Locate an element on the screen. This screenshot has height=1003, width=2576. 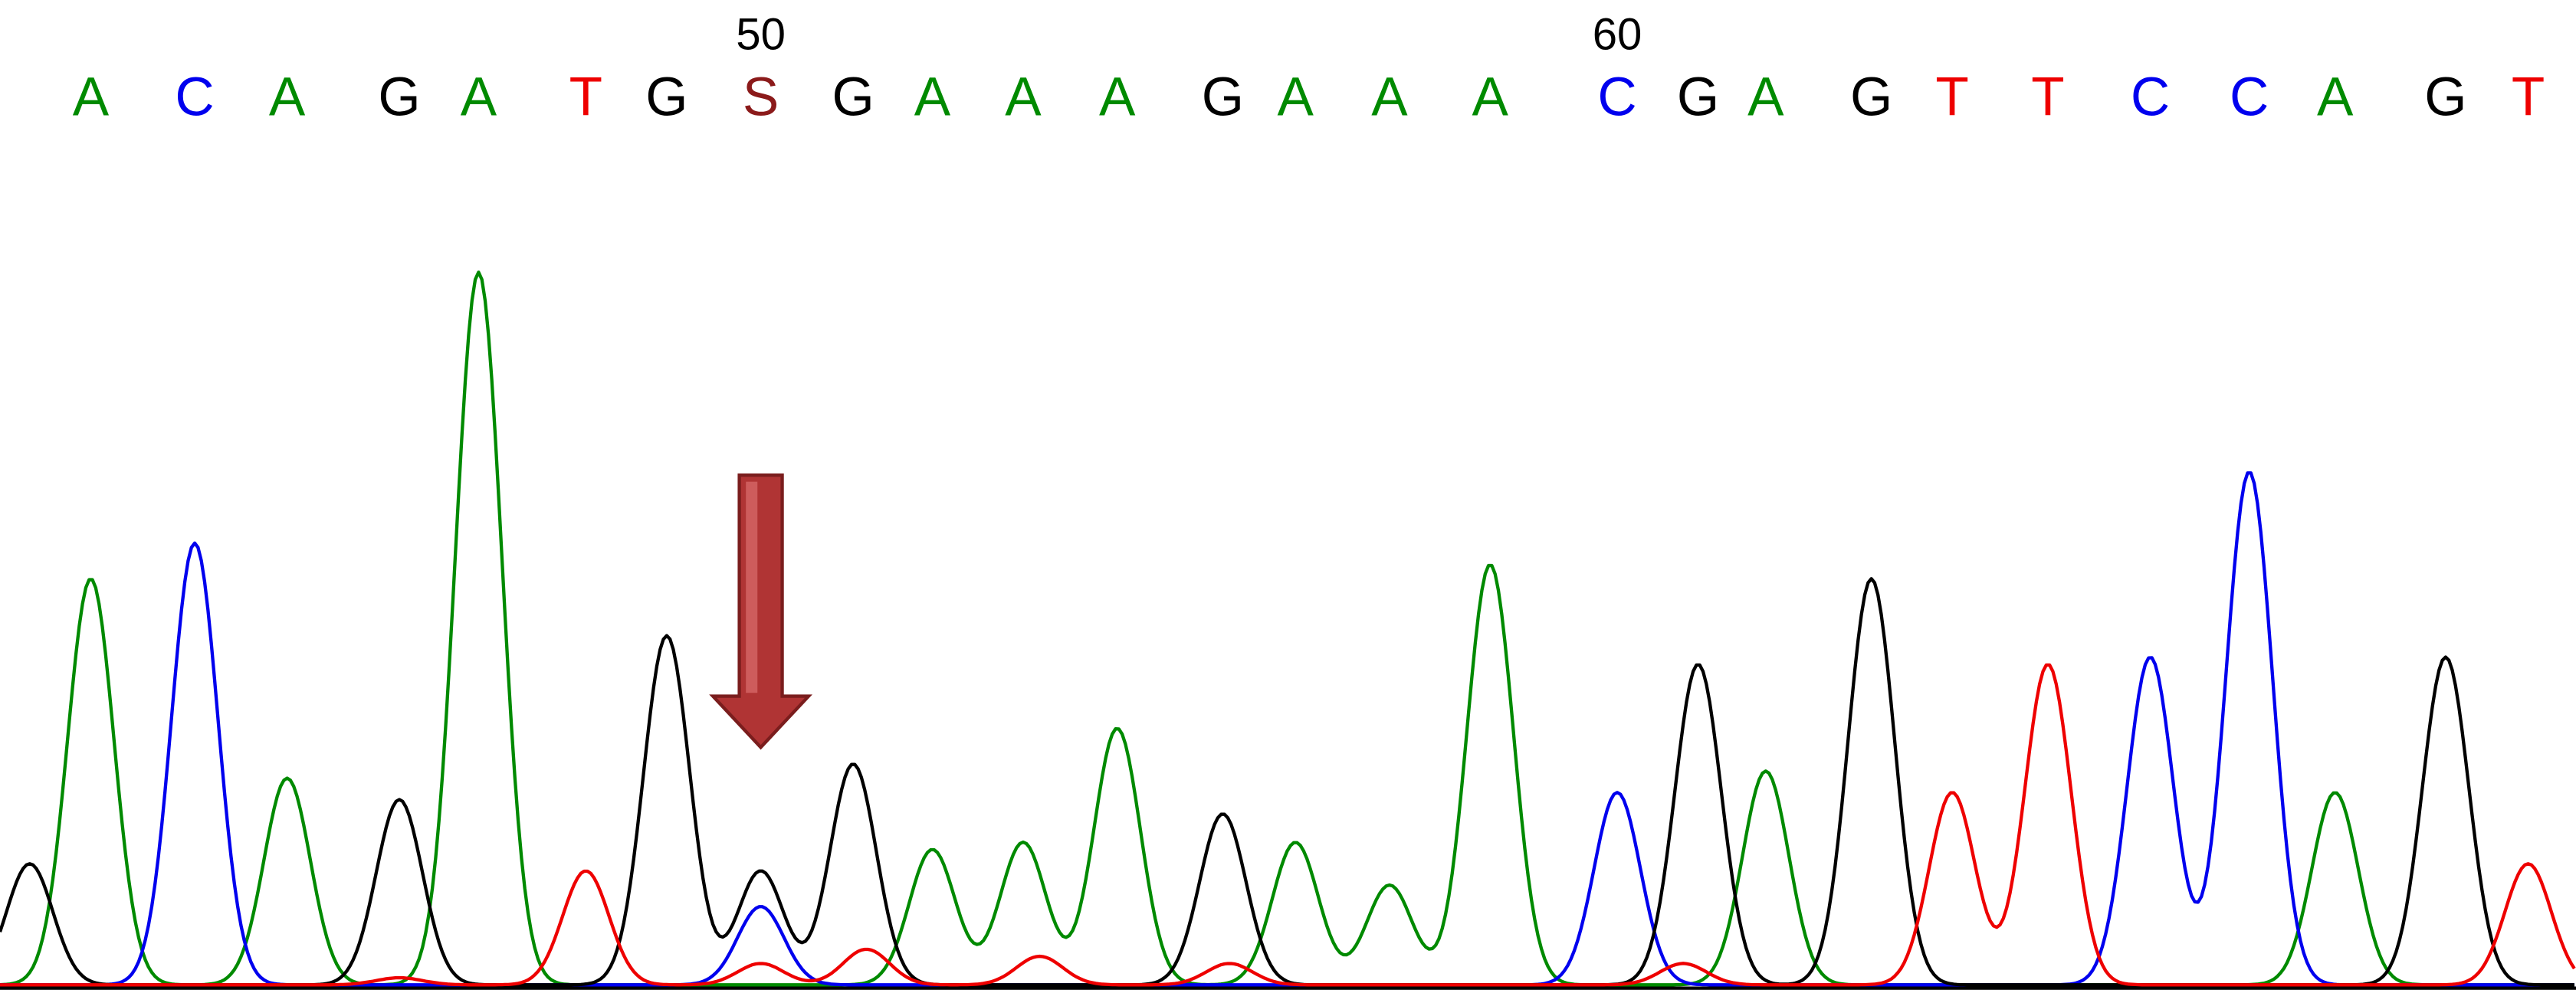
position-label: 60 is located at coordinates (1617, 35).